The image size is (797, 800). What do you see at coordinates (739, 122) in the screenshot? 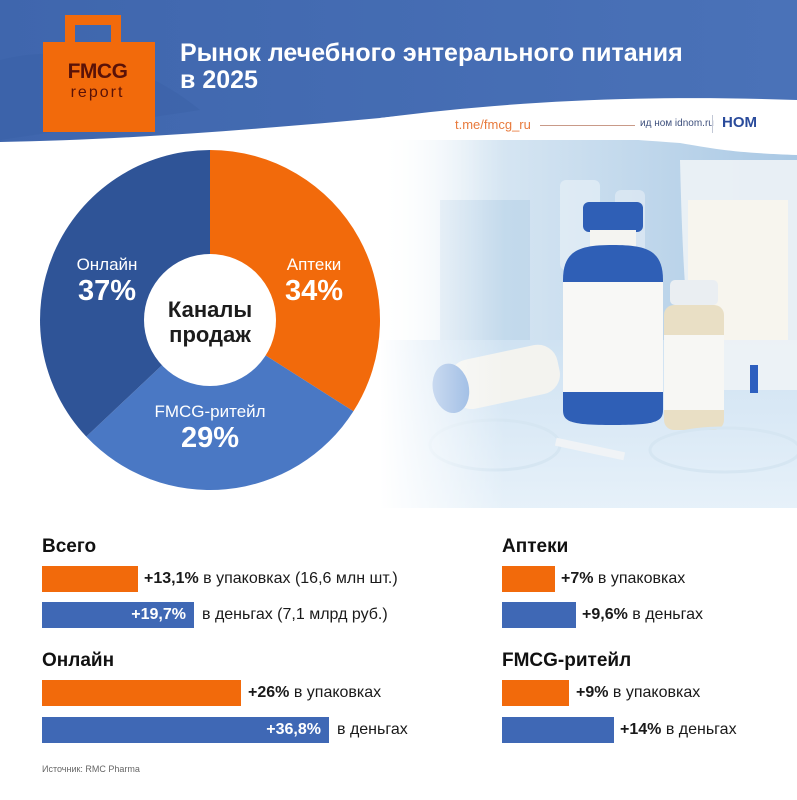
I see `publisher-brand-logo: НОМ` at bounding box center [739, 122].